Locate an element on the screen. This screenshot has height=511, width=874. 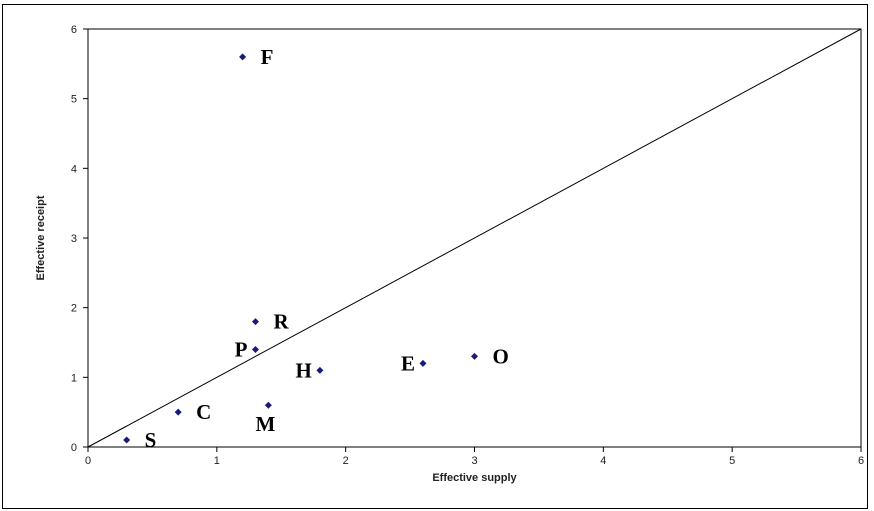
point-marker-o is located at coordinates (474, 356).